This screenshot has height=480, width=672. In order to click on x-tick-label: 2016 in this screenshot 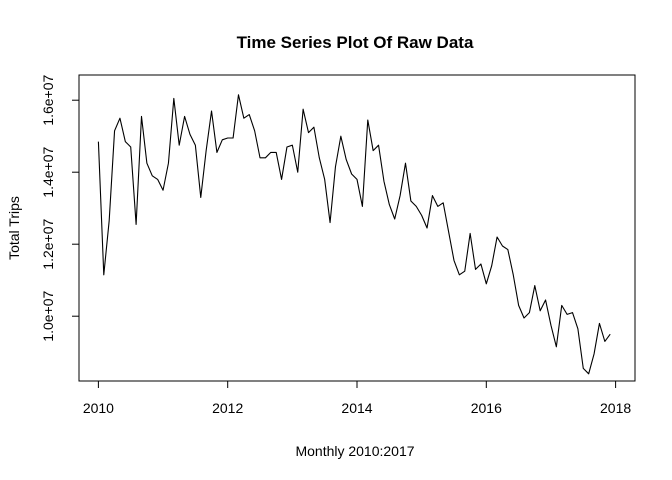, I will do `click(486, 408)`.